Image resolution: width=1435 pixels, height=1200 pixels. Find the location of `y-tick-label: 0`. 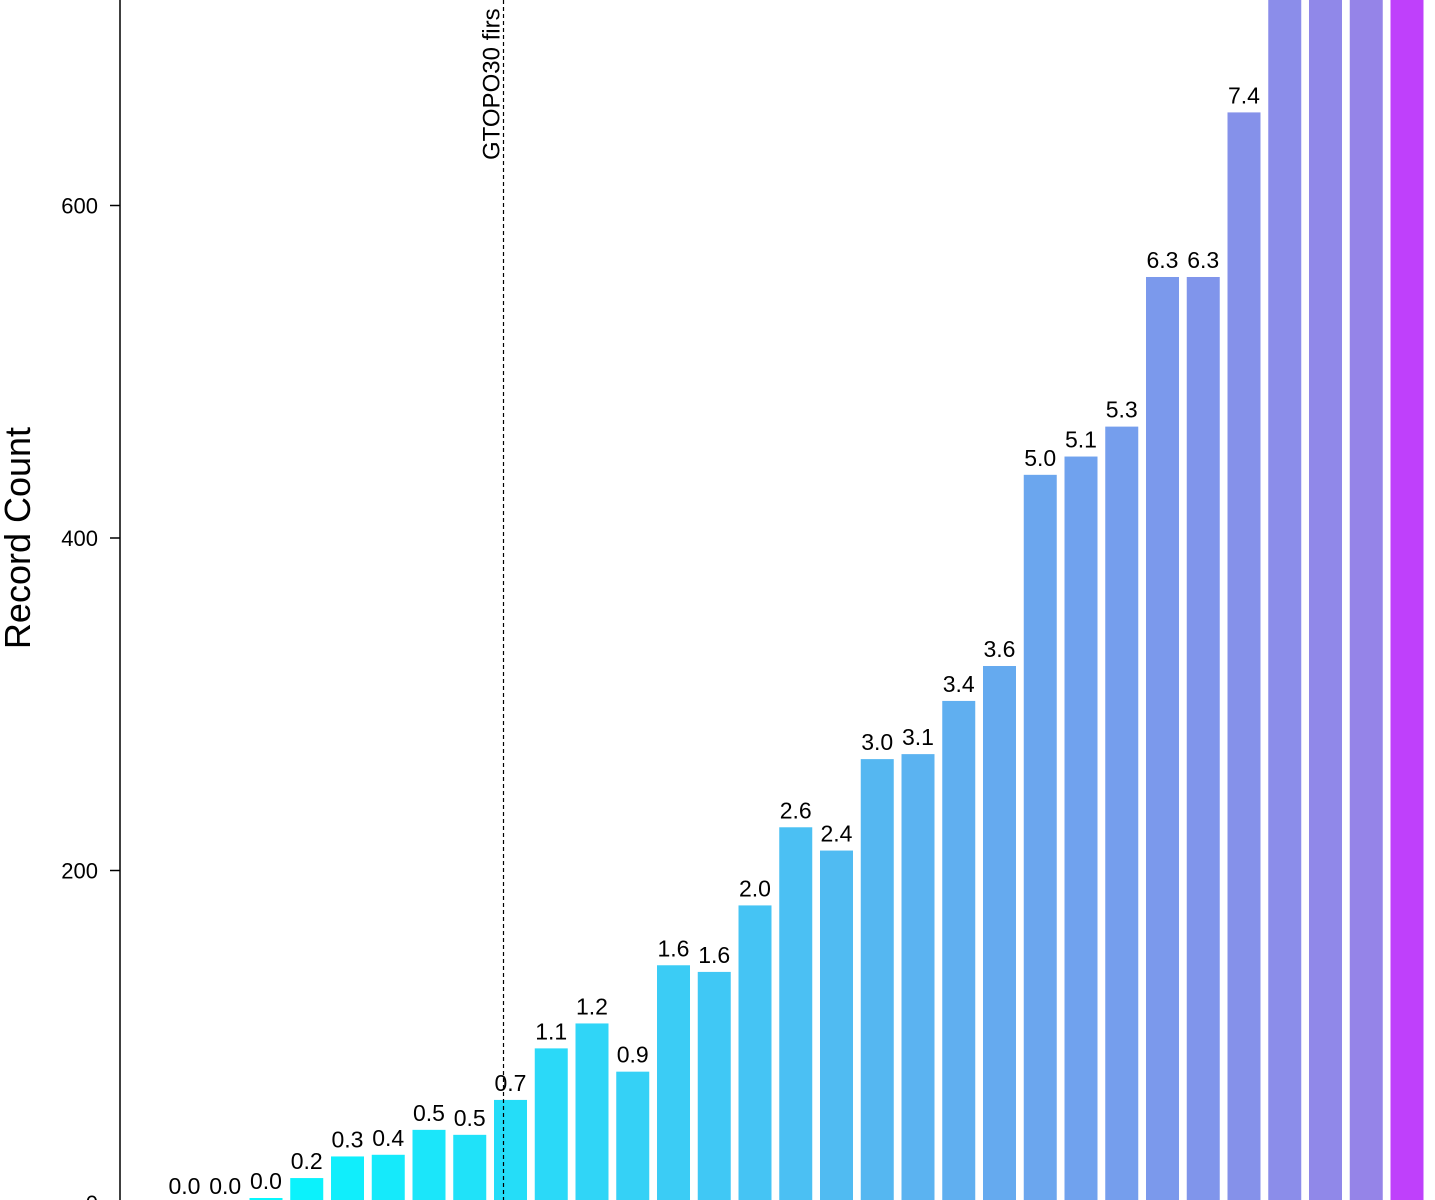

y-tick-label: 0 is located at coordinates (92, 1195).